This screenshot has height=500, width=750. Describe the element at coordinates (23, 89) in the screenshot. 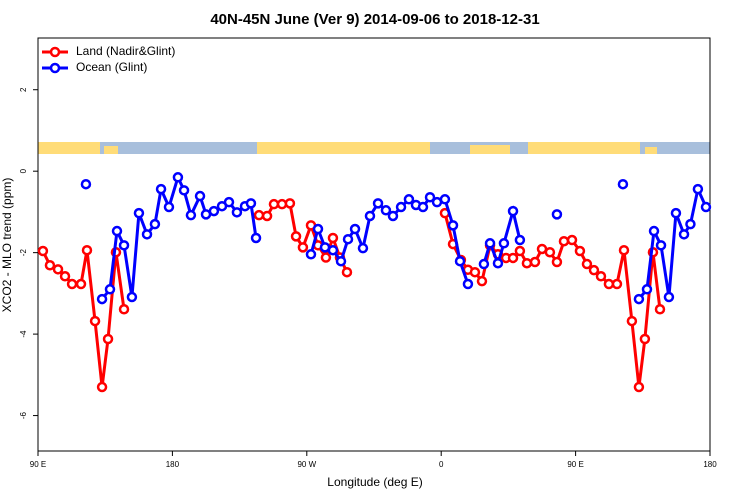

I see `y-tick-label: 2` at that location.